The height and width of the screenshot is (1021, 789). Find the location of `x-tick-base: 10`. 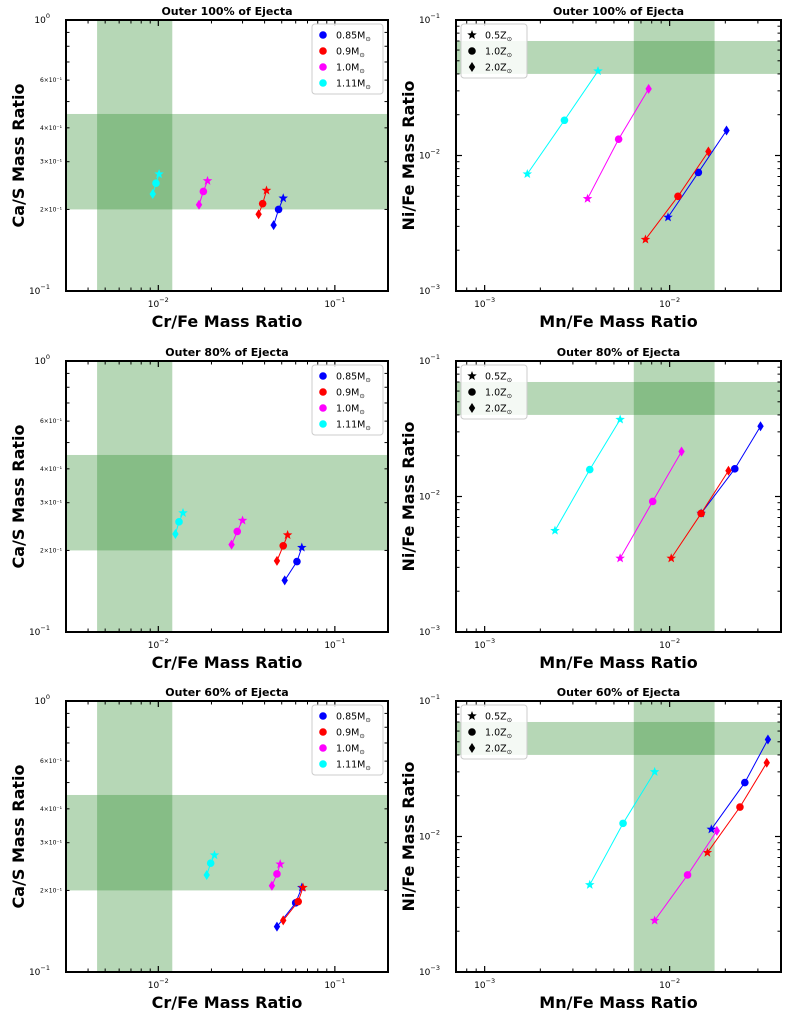

x-tick-base: 10 is located at coordinates (154, 646).